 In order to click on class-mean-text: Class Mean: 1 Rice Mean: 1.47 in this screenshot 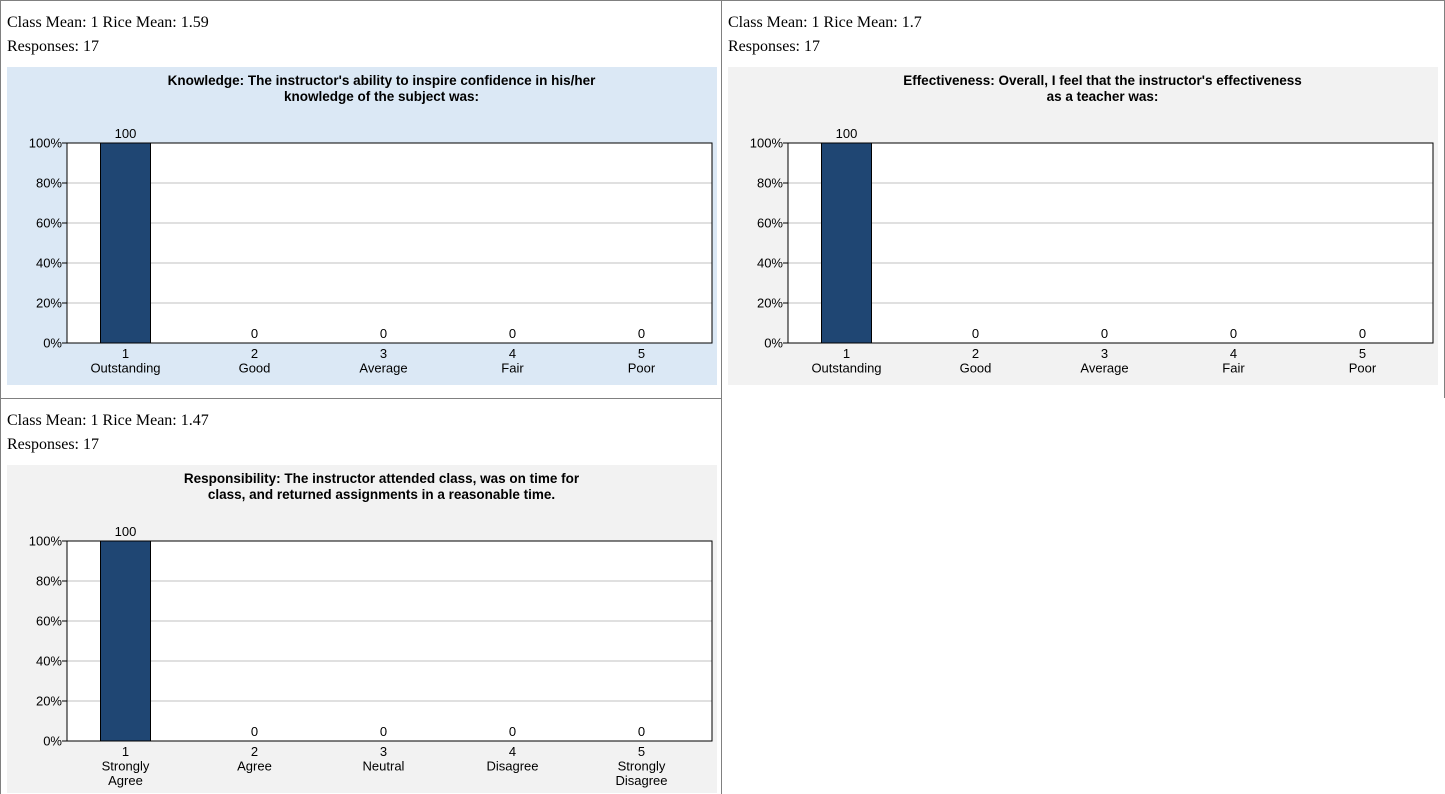, I will do `click(108, 420)`.